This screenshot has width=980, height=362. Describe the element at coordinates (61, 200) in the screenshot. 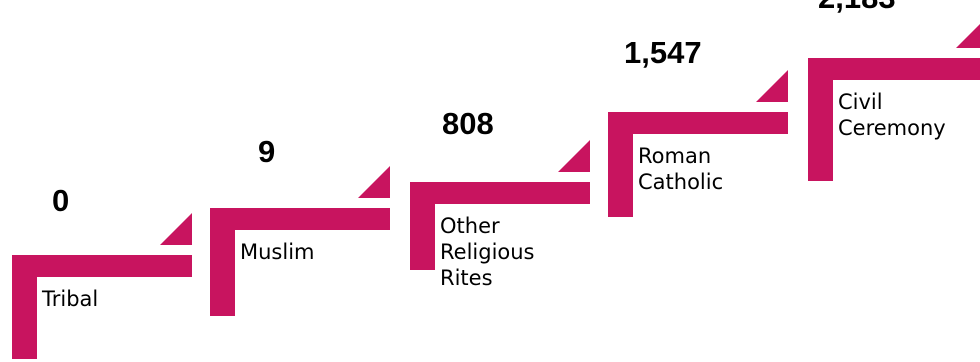

I see `value-label-tribal: 0` at that location.